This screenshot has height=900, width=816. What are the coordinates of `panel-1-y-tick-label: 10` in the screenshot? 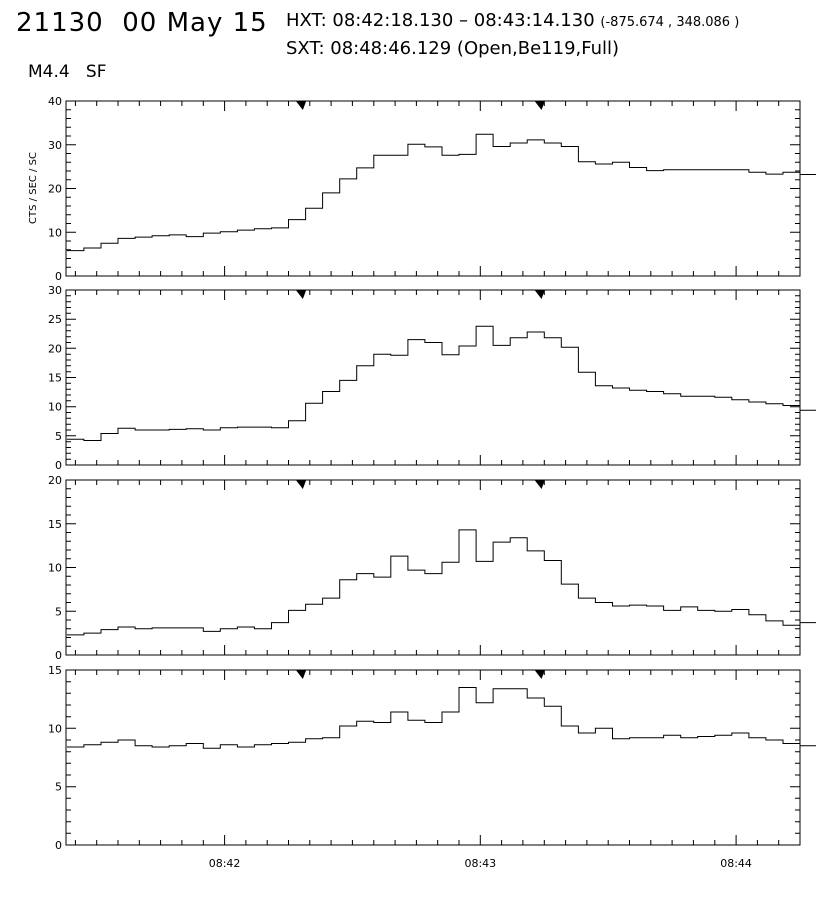 It's located at (55, 232).